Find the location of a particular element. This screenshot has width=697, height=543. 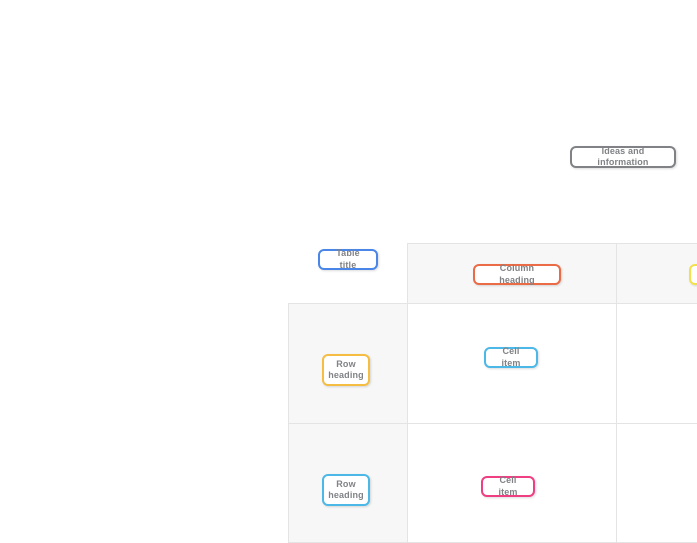

row-heading-label-1: Row heading is located at coordinates (346, 370).